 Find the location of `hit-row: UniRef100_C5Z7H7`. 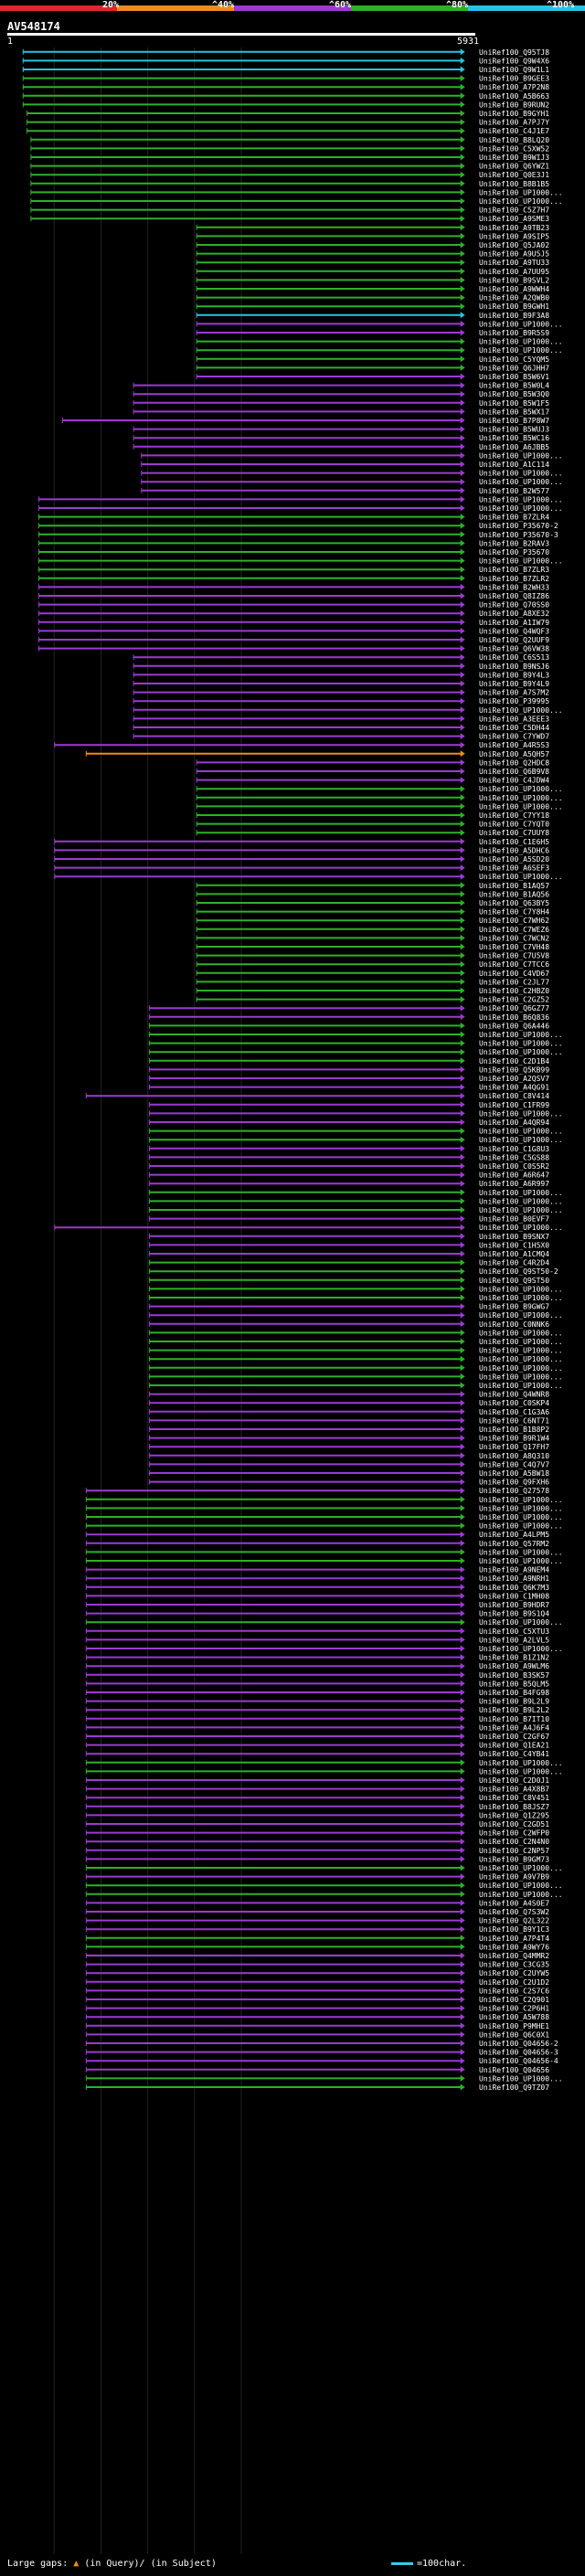

hit-row: UniRef100_C5Z7H7 is located at coordinates (289, 211).